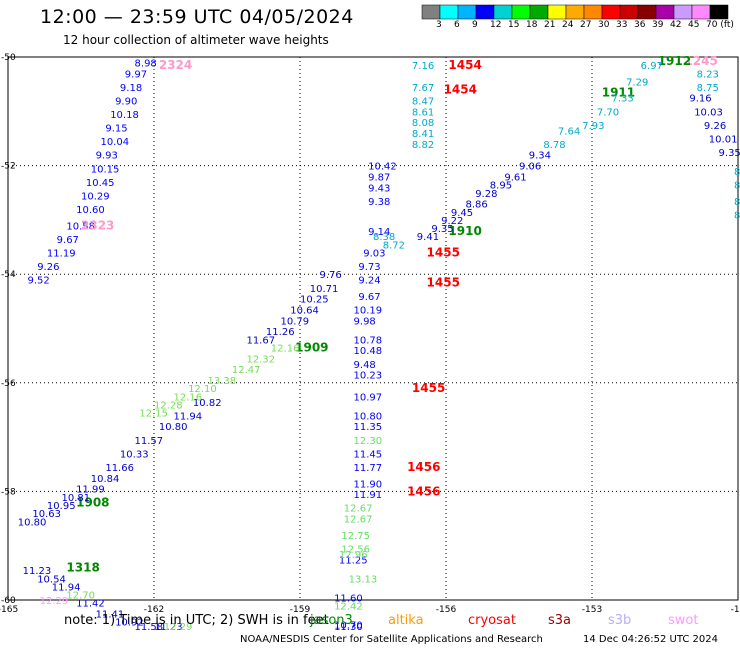  Describe the element at coordinates (694, 25) in the screenshot. I see `legend-tick-label: 45` at that location.